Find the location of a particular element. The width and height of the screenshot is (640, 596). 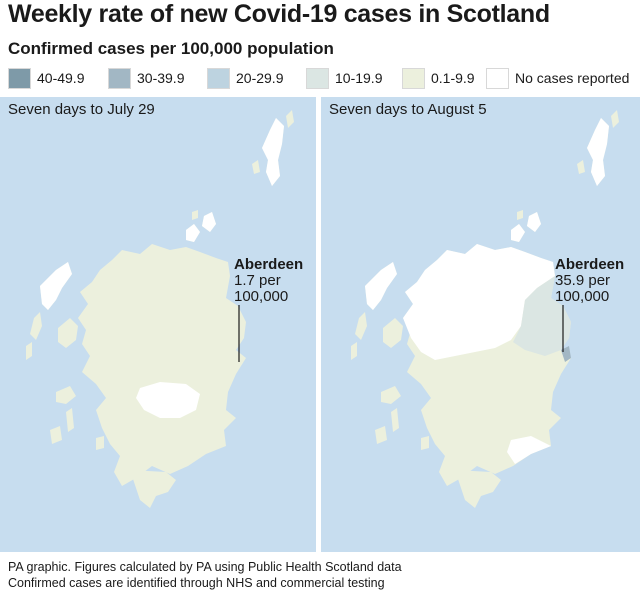

legend-item-no-cases: No cases reported is located at coordinates (558, 78).